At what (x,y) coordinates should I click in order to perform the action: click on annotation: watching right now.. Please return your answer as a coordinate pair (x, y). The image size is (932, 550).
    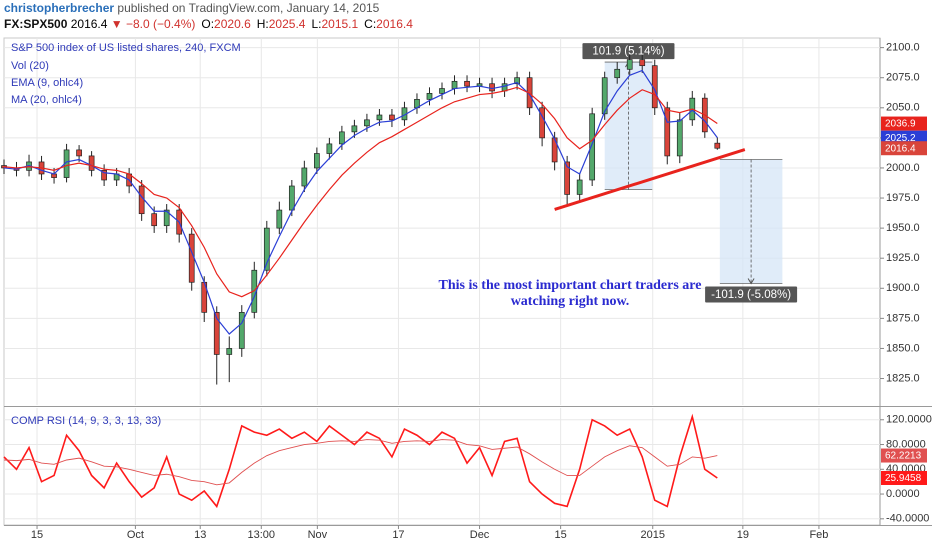
    Looking at the image, I should click on (570, 301).